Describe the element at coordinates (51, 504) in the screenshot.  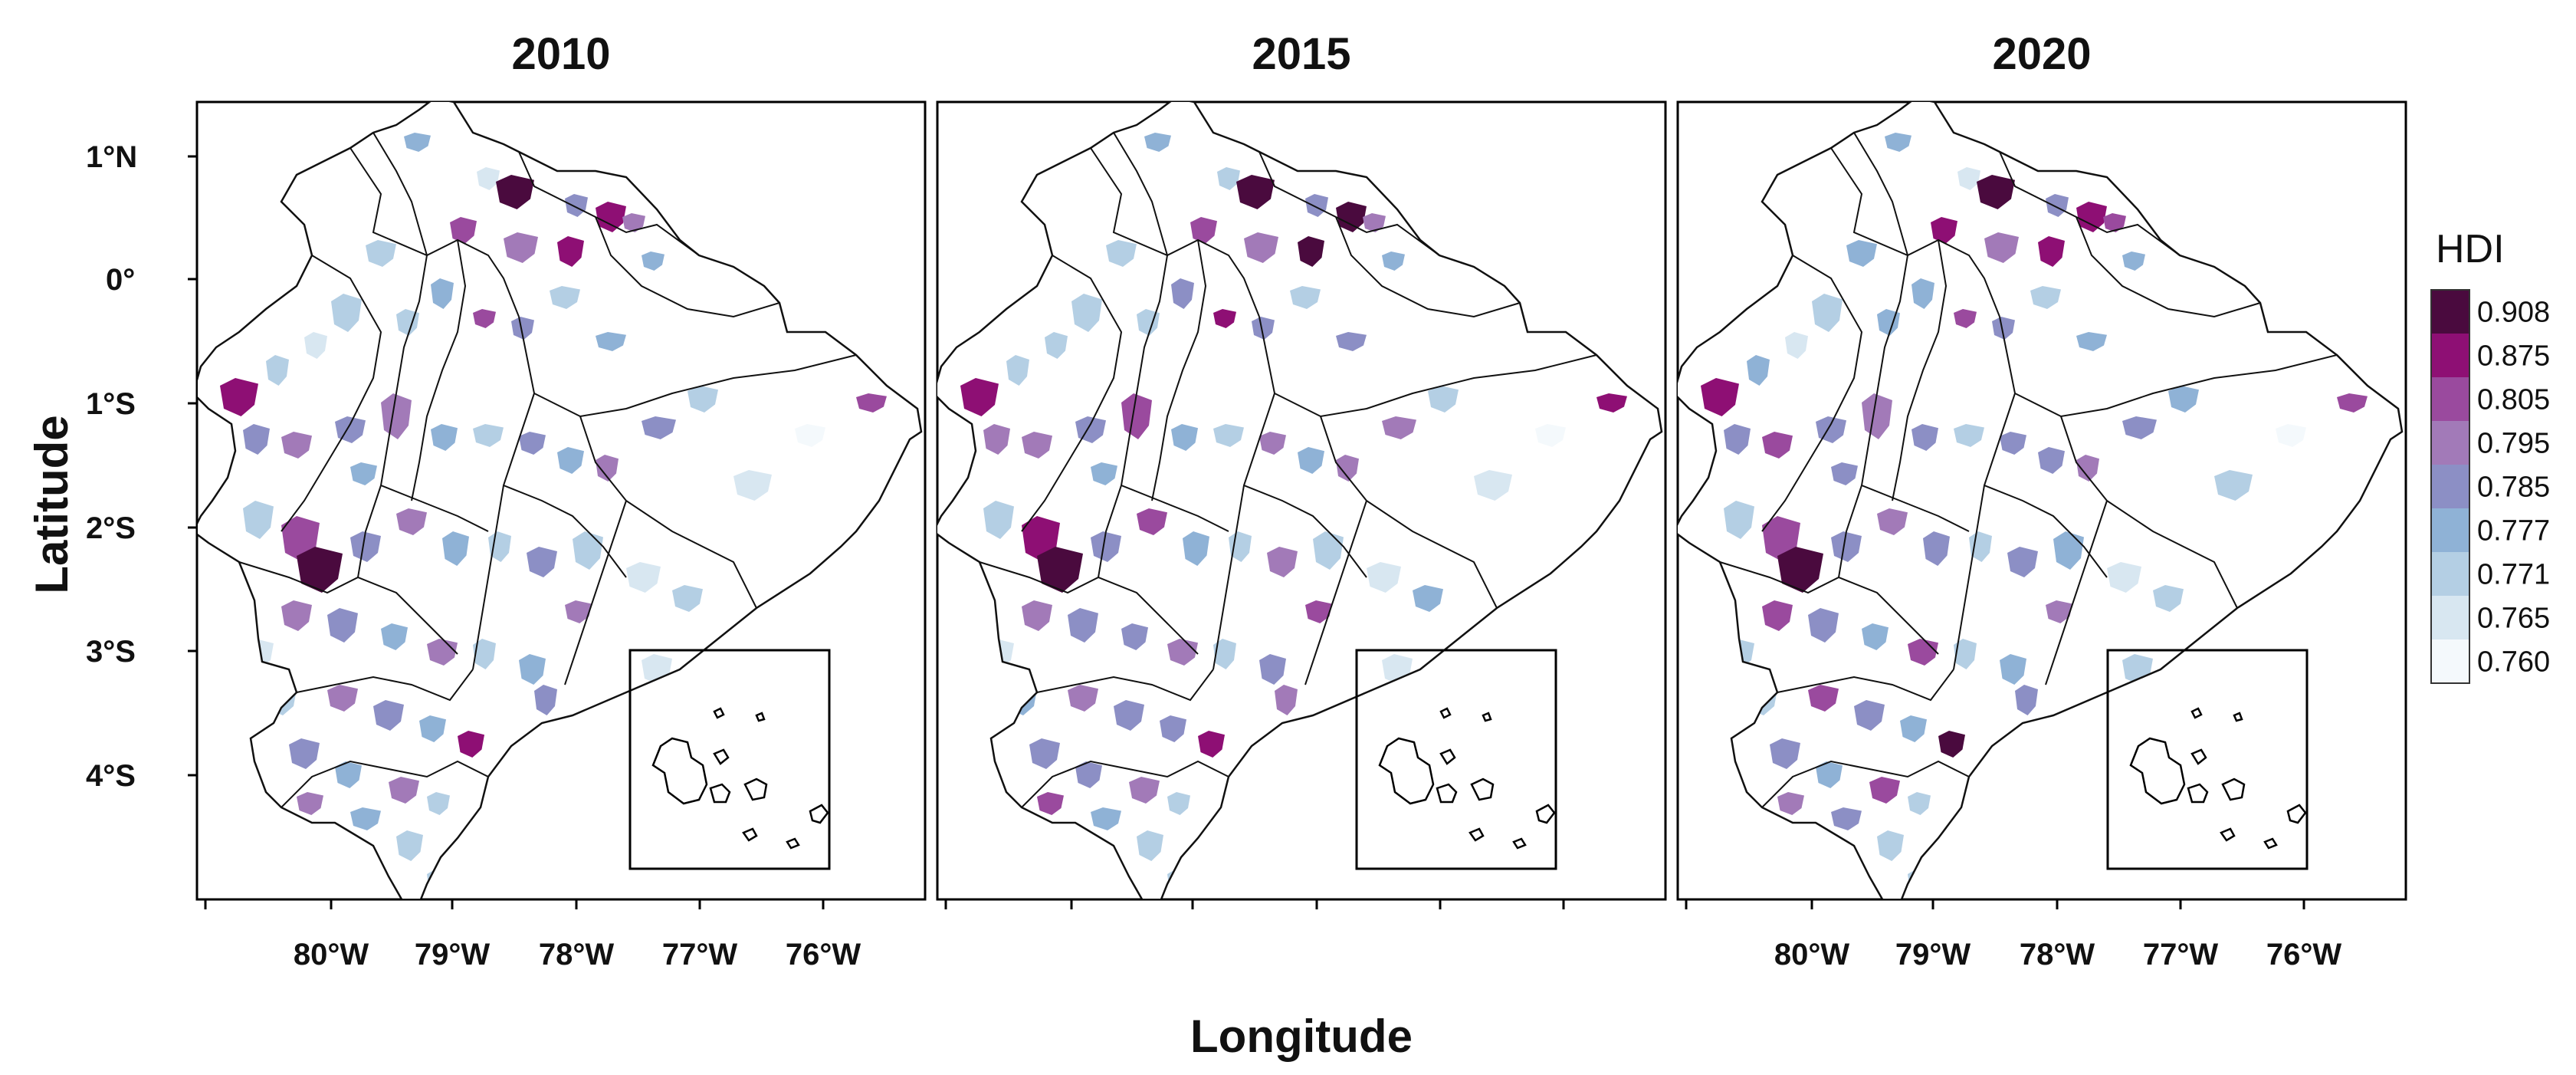
I see `y-axis-title: Latitude` at that location.